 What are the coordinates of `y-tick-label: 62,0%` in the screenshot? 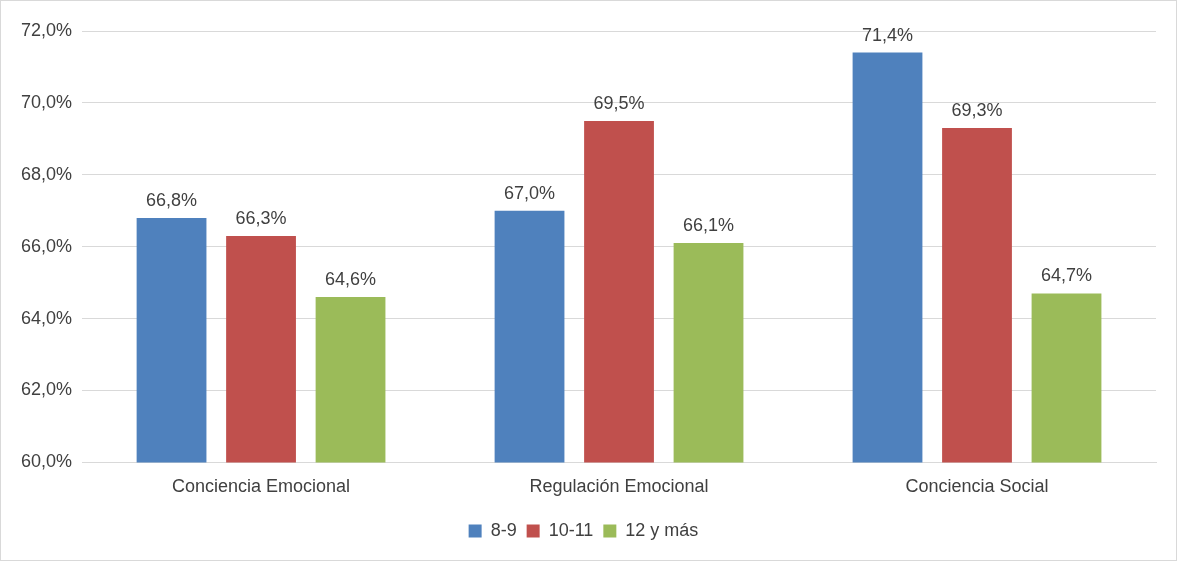 It's located at (46, 389).